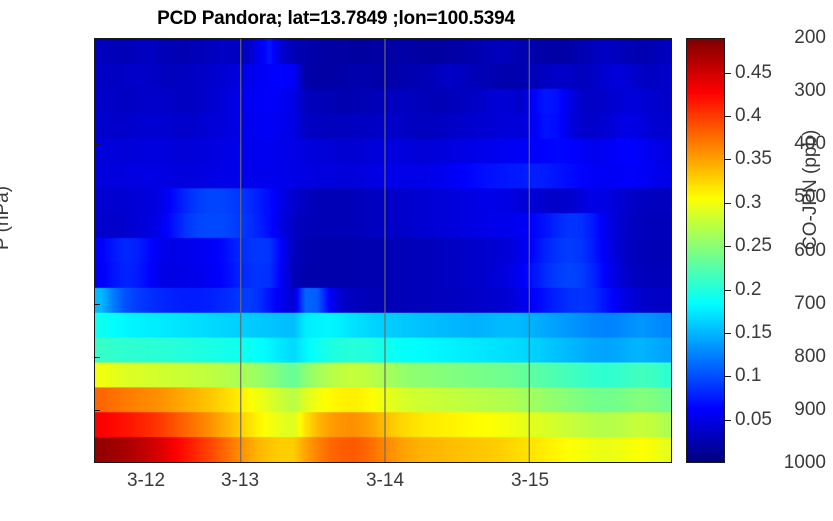  I want to click on colorbar-tick-label: 0.3, so click(748, 202).